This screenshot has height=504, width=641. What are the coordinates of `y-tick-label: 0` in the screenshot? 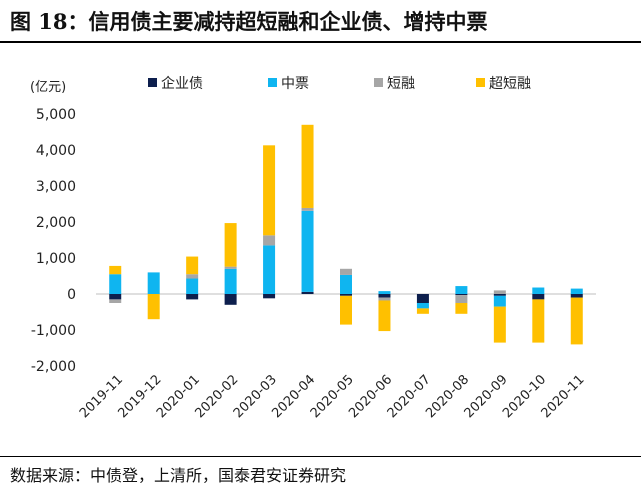 It's located at (71, 295).